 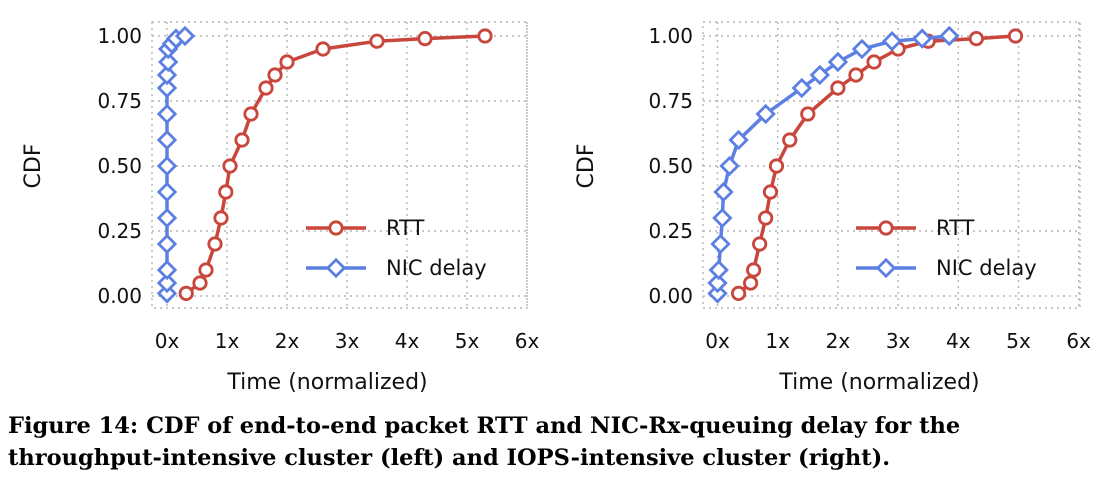 What do you see at coordinates (326, 382) in the screenshot?
I see `left-xaxis-label: Time (normalized)` at bounding box center [326, 382].